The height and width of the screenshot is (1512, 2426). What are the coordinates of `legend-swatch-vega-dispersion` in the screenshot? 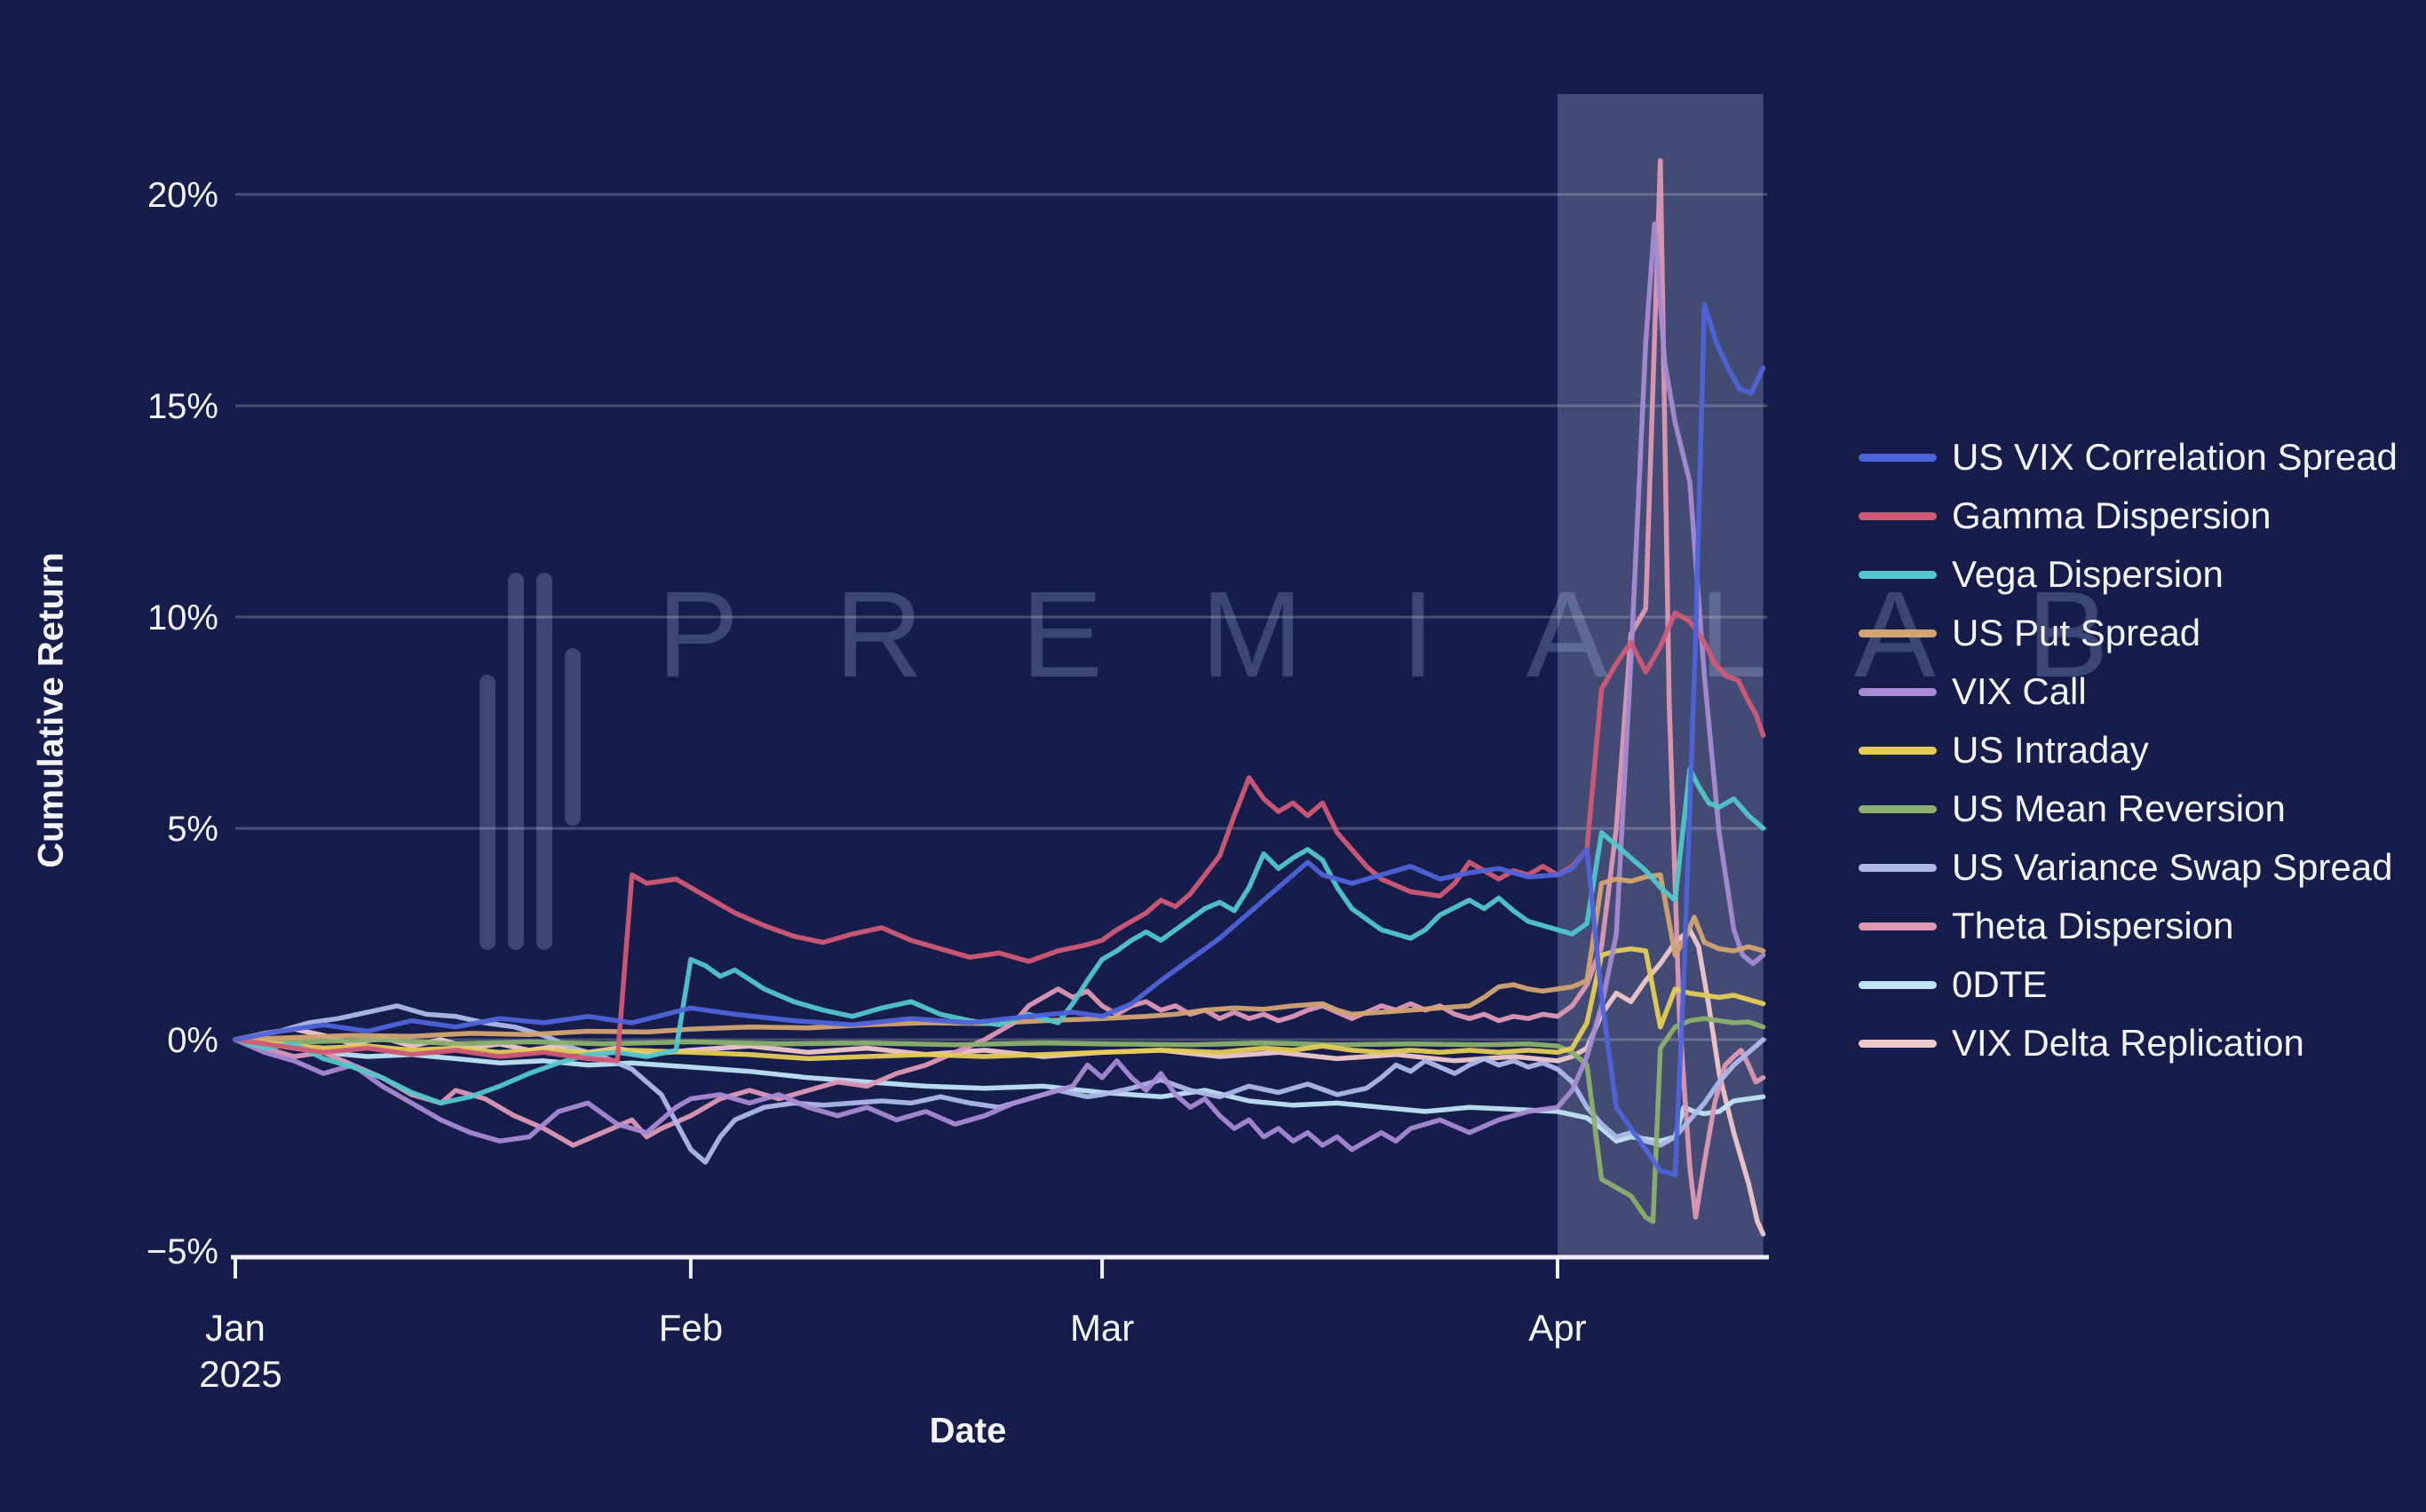 It's located at (1898, 575).